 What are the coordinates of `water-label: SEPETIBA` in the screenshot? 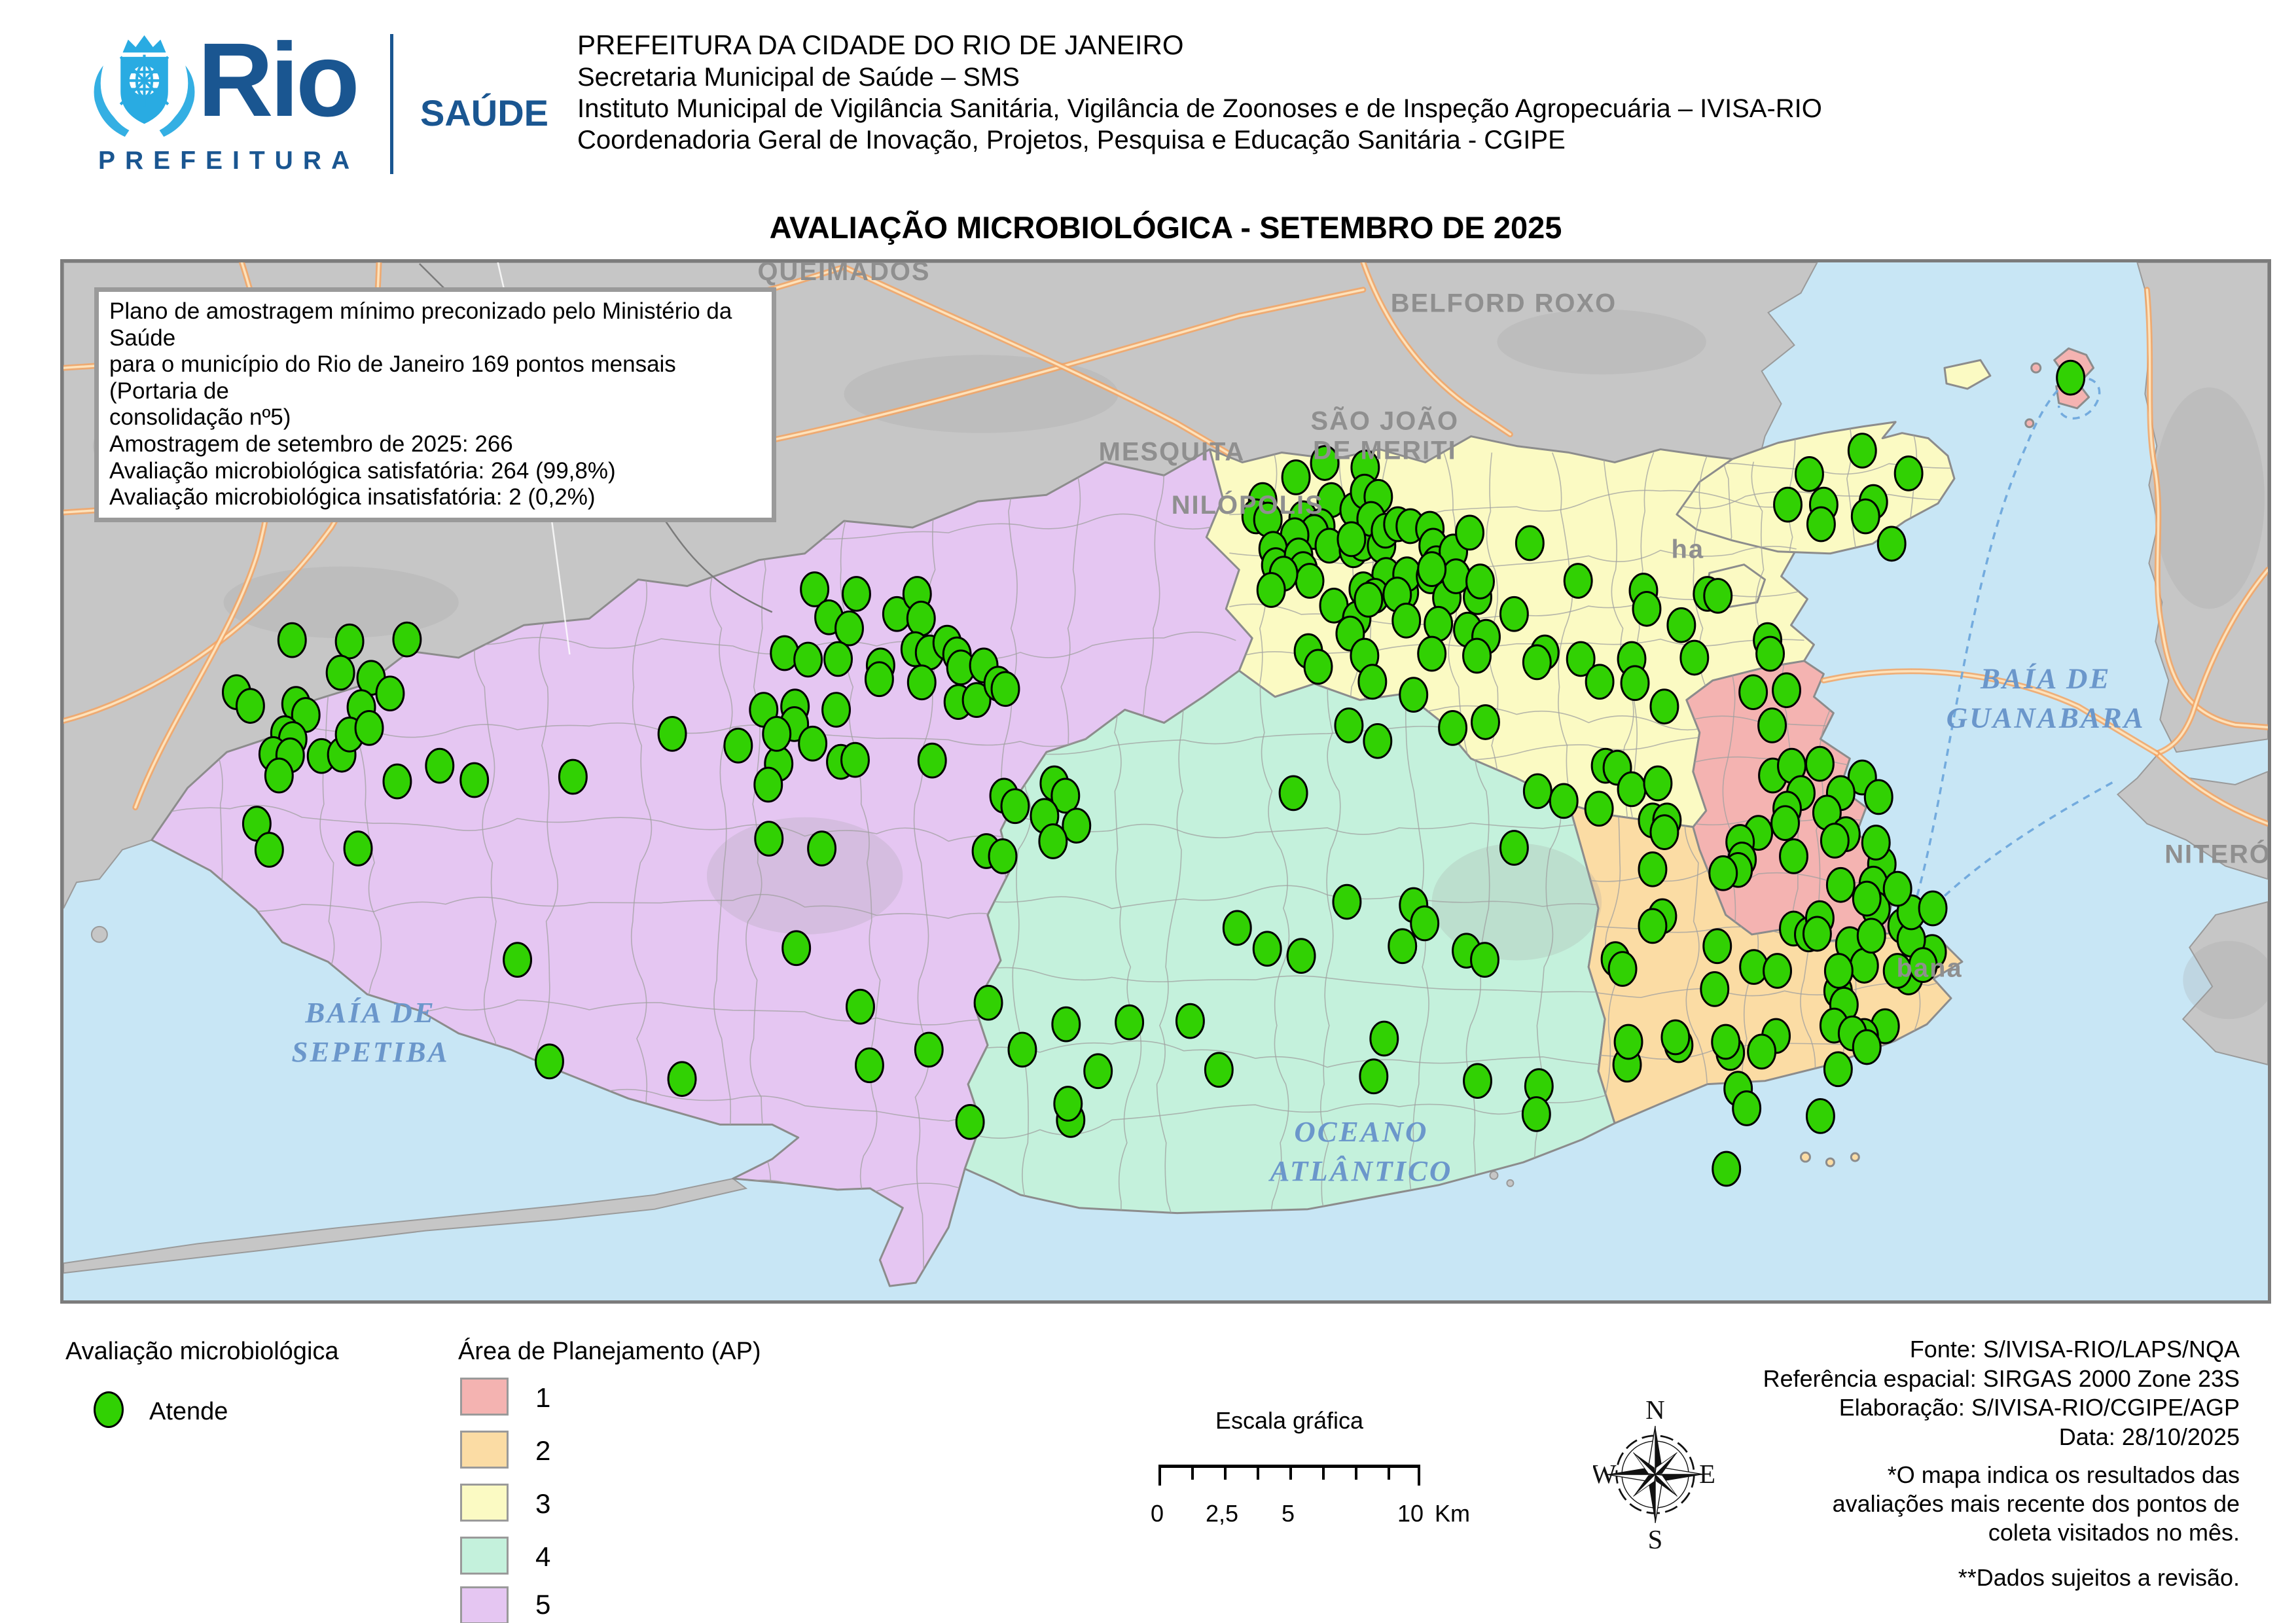 It's located at (371, 1051).